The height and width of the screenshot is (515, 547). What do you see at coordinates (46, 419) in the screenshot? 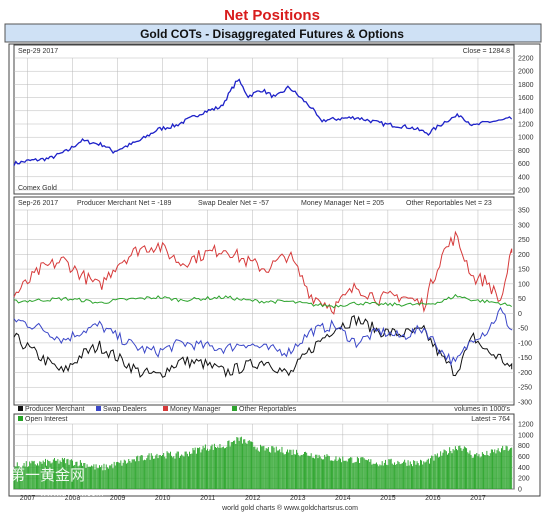
I see `legend-oi: Open Interest` at bounding box center [46, 419].